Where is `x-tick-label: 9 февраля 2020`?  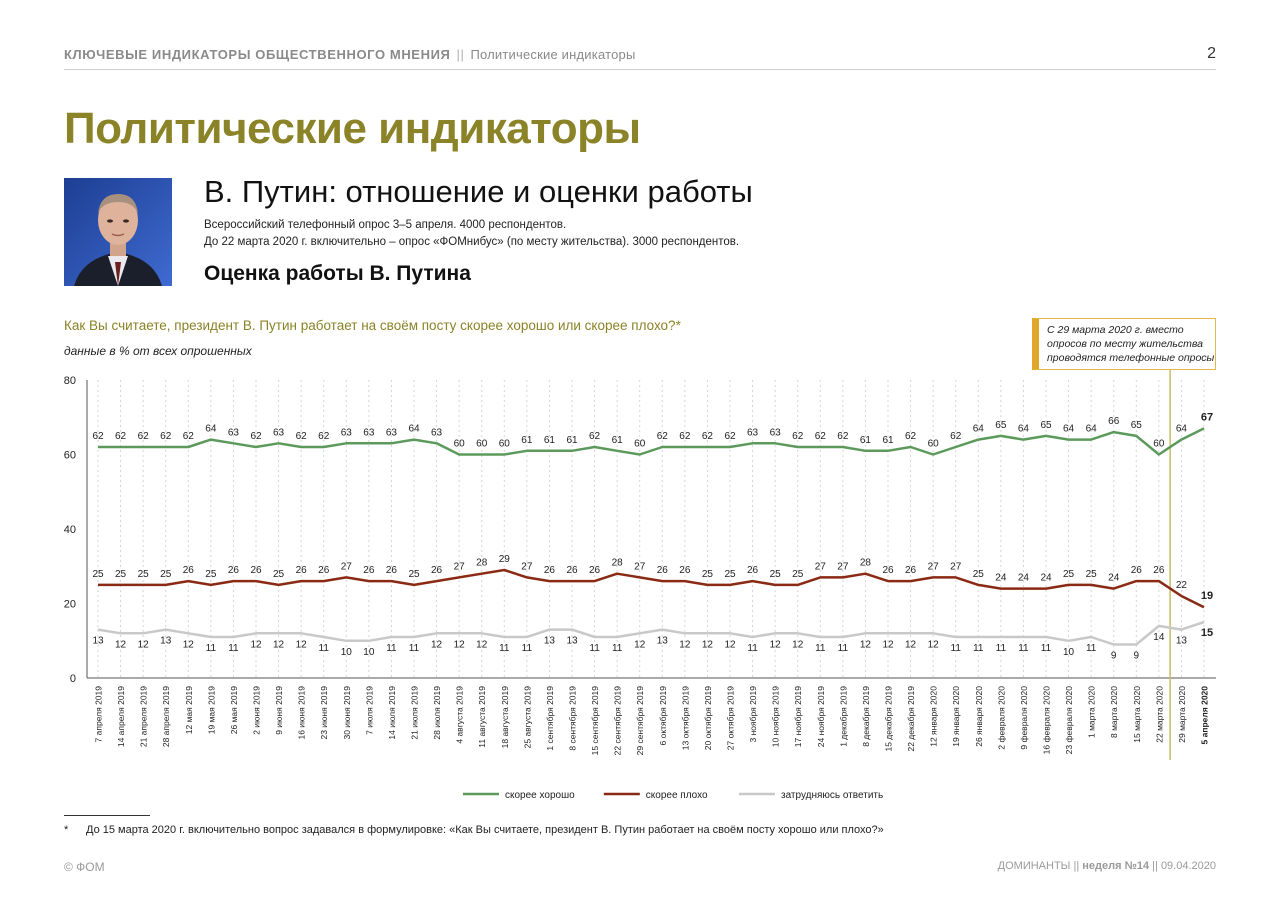
x-tick-label: 9 февраля 2020 is located at coordinates (1024, 718).